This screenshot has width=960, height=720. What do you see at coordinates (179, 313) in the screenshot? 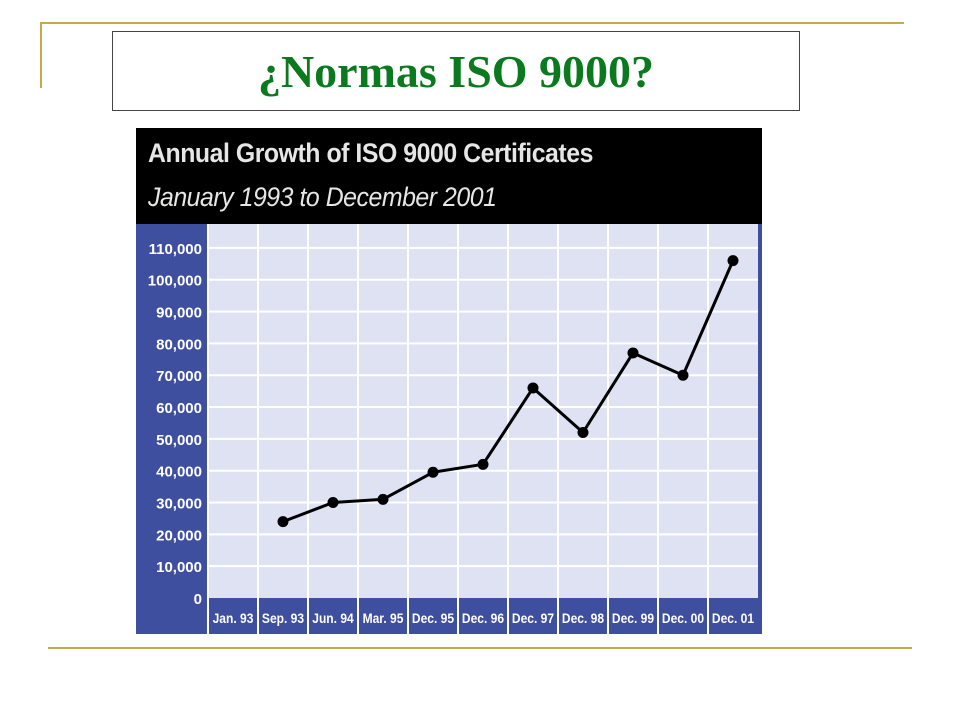
I see `y-tick-label: 90,000` at bounding box center [179, 313].